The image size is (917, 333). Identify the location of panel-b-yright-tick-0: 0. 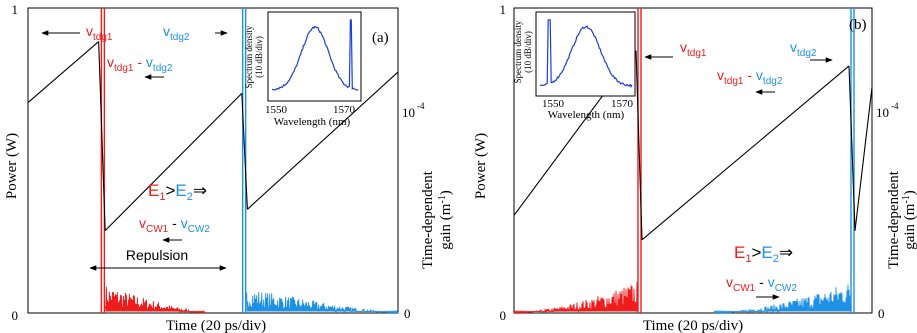
(881, 313).